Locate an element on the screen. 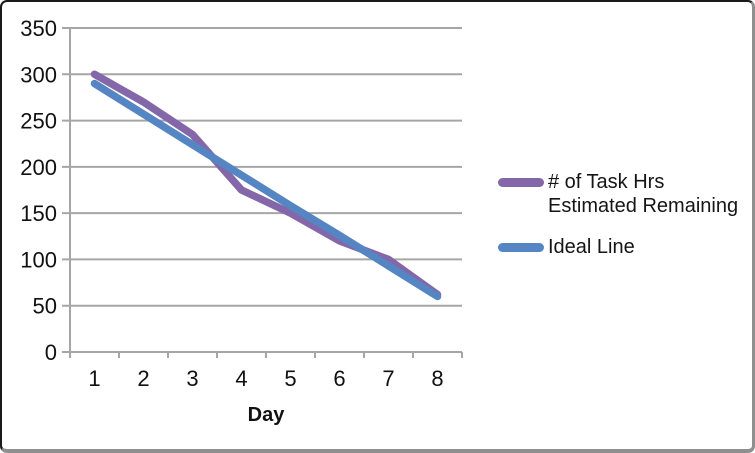 Image resolution: width=755 pixels, height=453 pixels. legend-label-ideal-line: Ideal Line is located at coordinates (591, 247).